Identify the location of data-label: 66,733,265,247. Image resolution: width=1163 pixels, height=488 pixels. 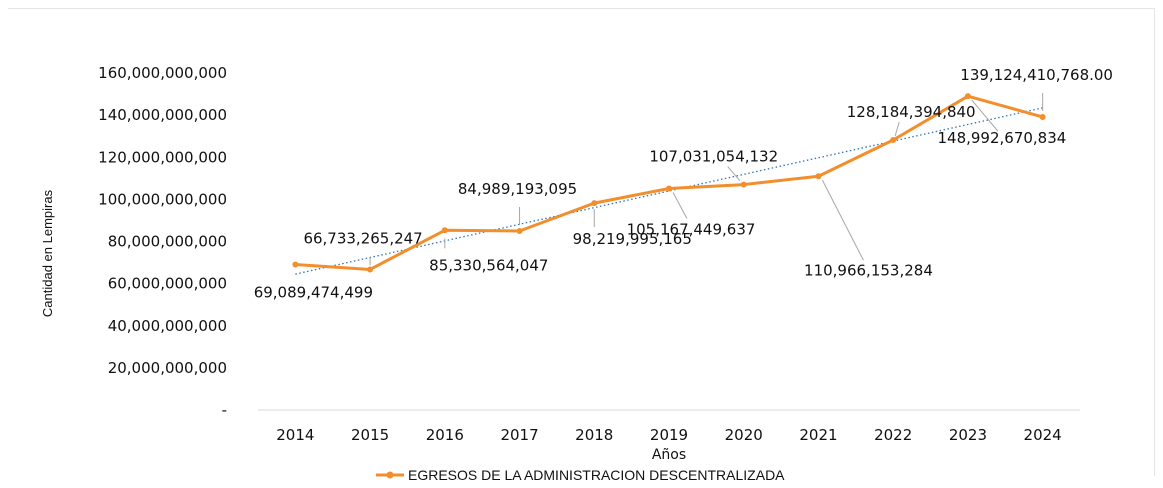
(362, 238).